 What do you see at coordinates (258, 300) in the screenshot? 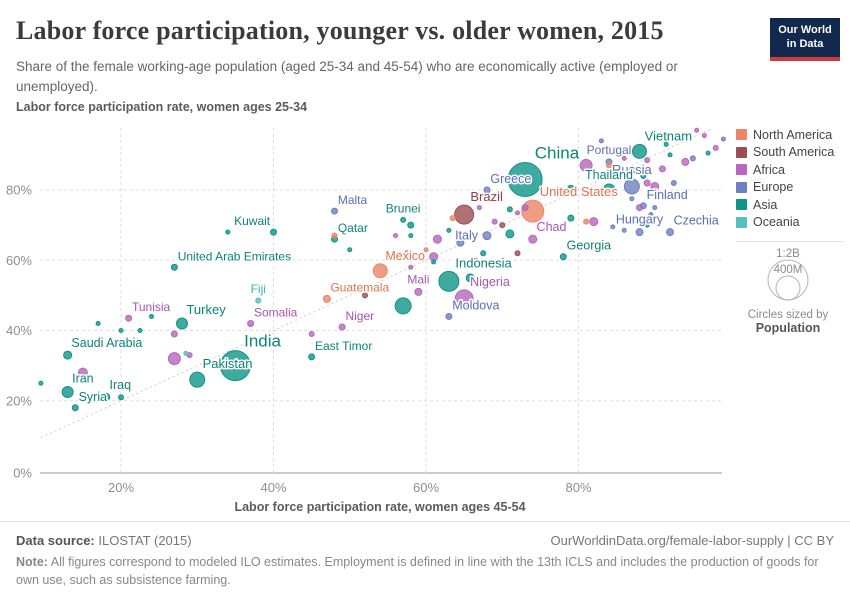
I see `scatter-point-fiji` at bounding box center [258, 300].